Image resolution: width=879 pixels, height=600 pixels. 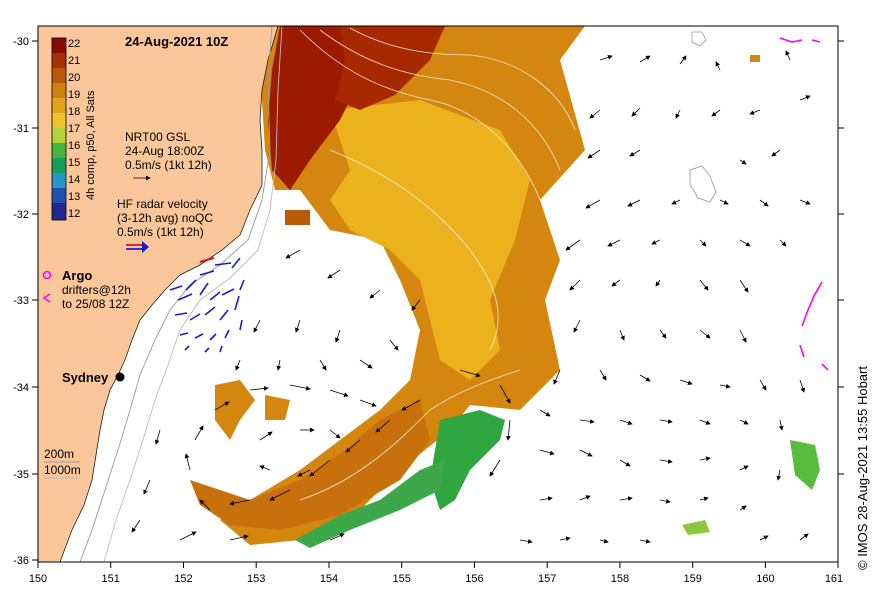 I want to click on city-label-sydney: Sydney, so click(x=85, y=377).